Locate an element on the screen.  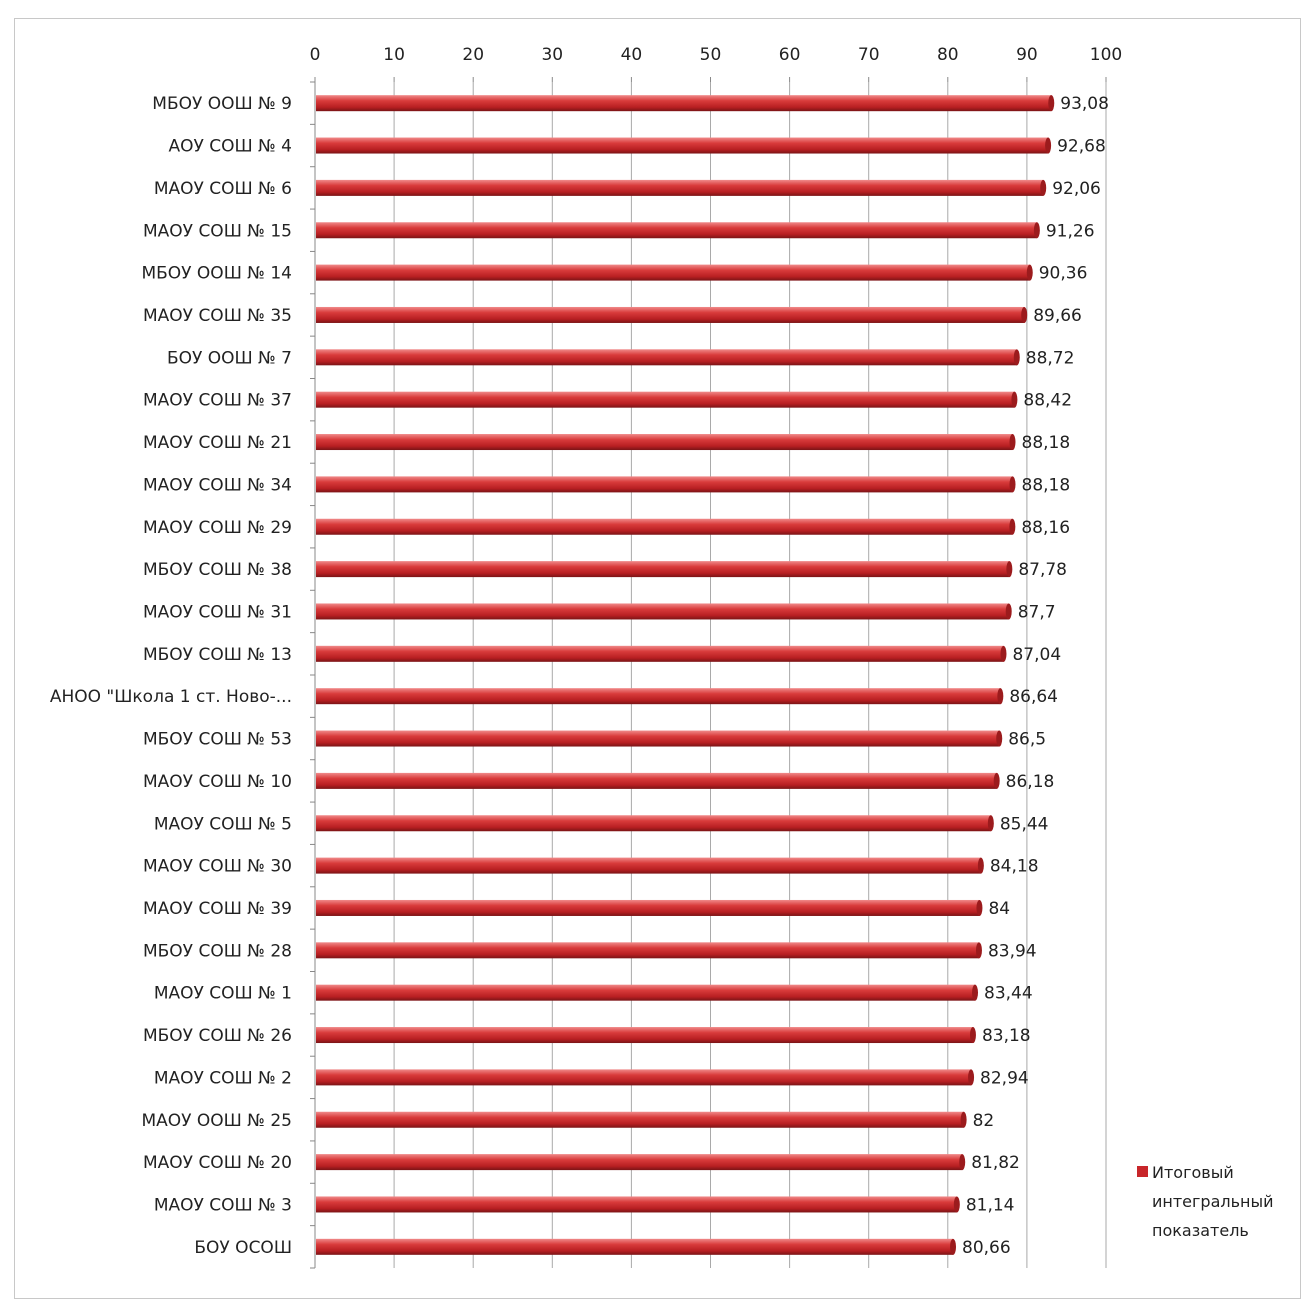
data-label: 86,18 is located at coordinates (1030, 782).